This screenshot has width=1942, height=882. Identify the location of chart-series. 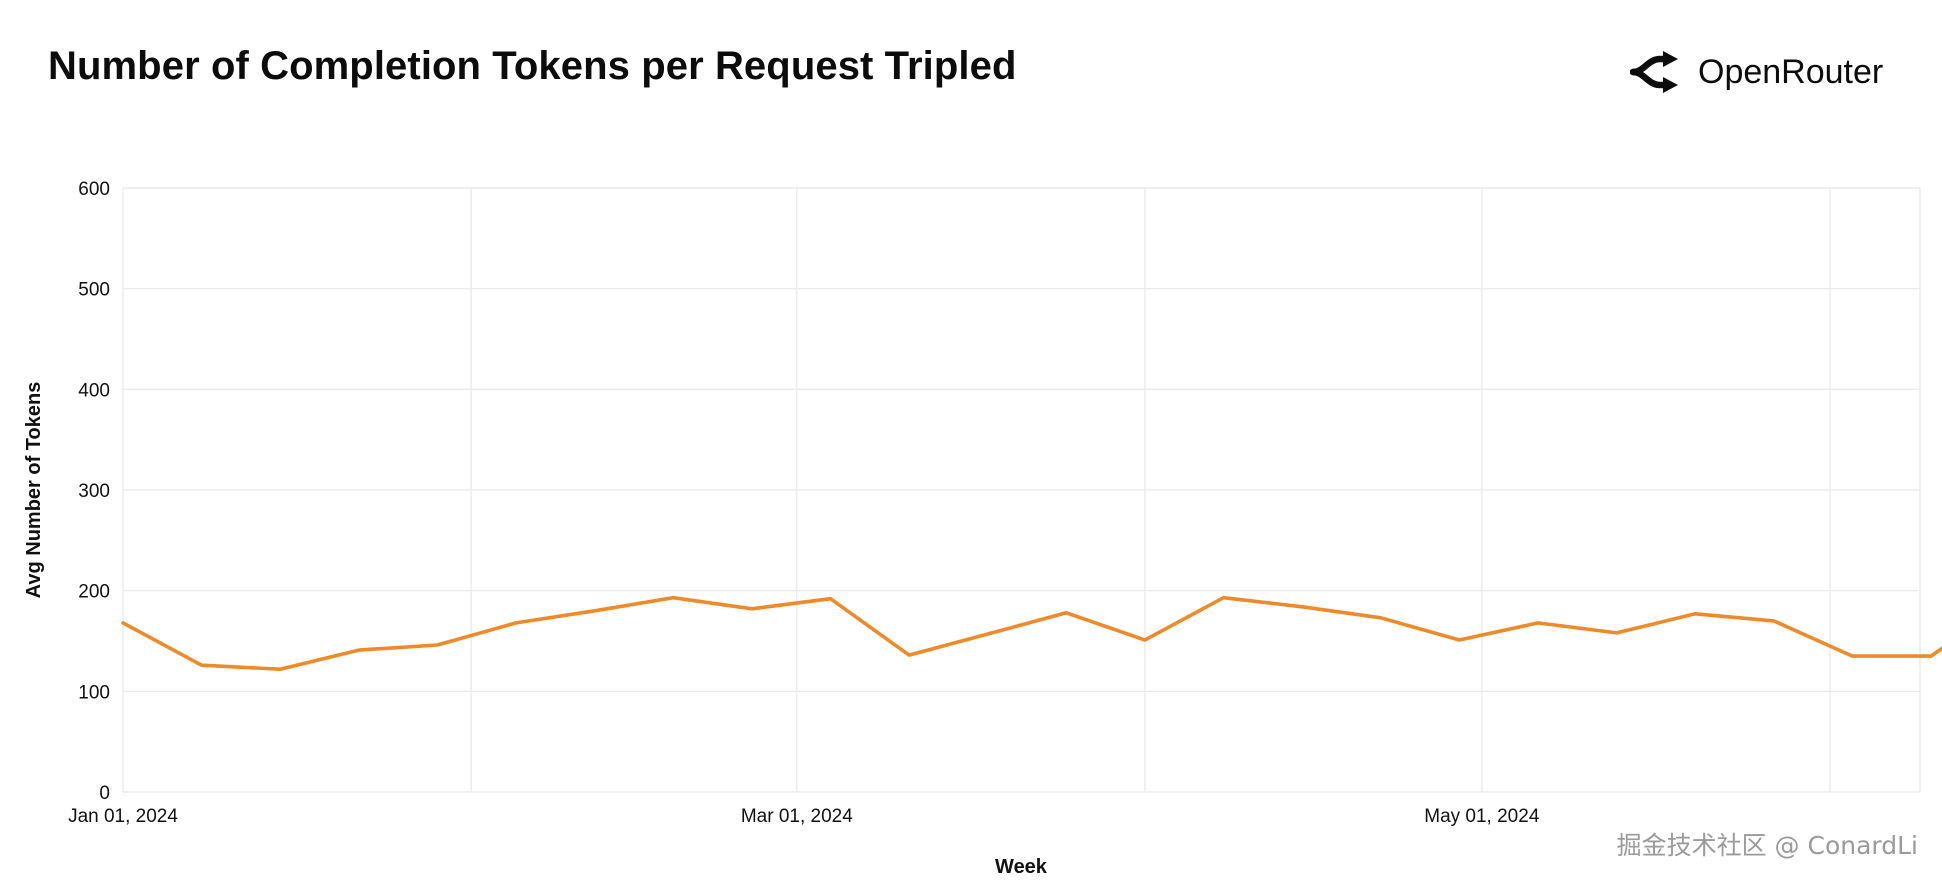
(1031, 633).